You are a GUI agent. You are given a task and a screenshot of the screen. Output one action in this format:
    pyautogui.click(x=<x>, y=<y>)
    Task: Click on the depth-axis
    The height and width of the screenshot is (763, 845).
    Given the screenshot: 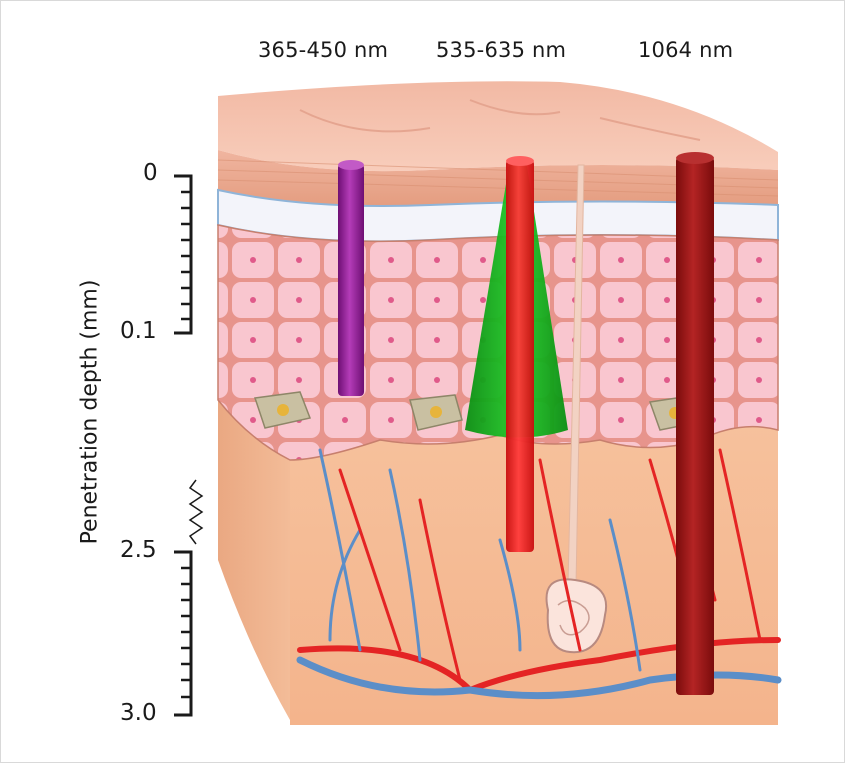 What is the action you would take?
    pyautogui.click(x=189, y=445)
    